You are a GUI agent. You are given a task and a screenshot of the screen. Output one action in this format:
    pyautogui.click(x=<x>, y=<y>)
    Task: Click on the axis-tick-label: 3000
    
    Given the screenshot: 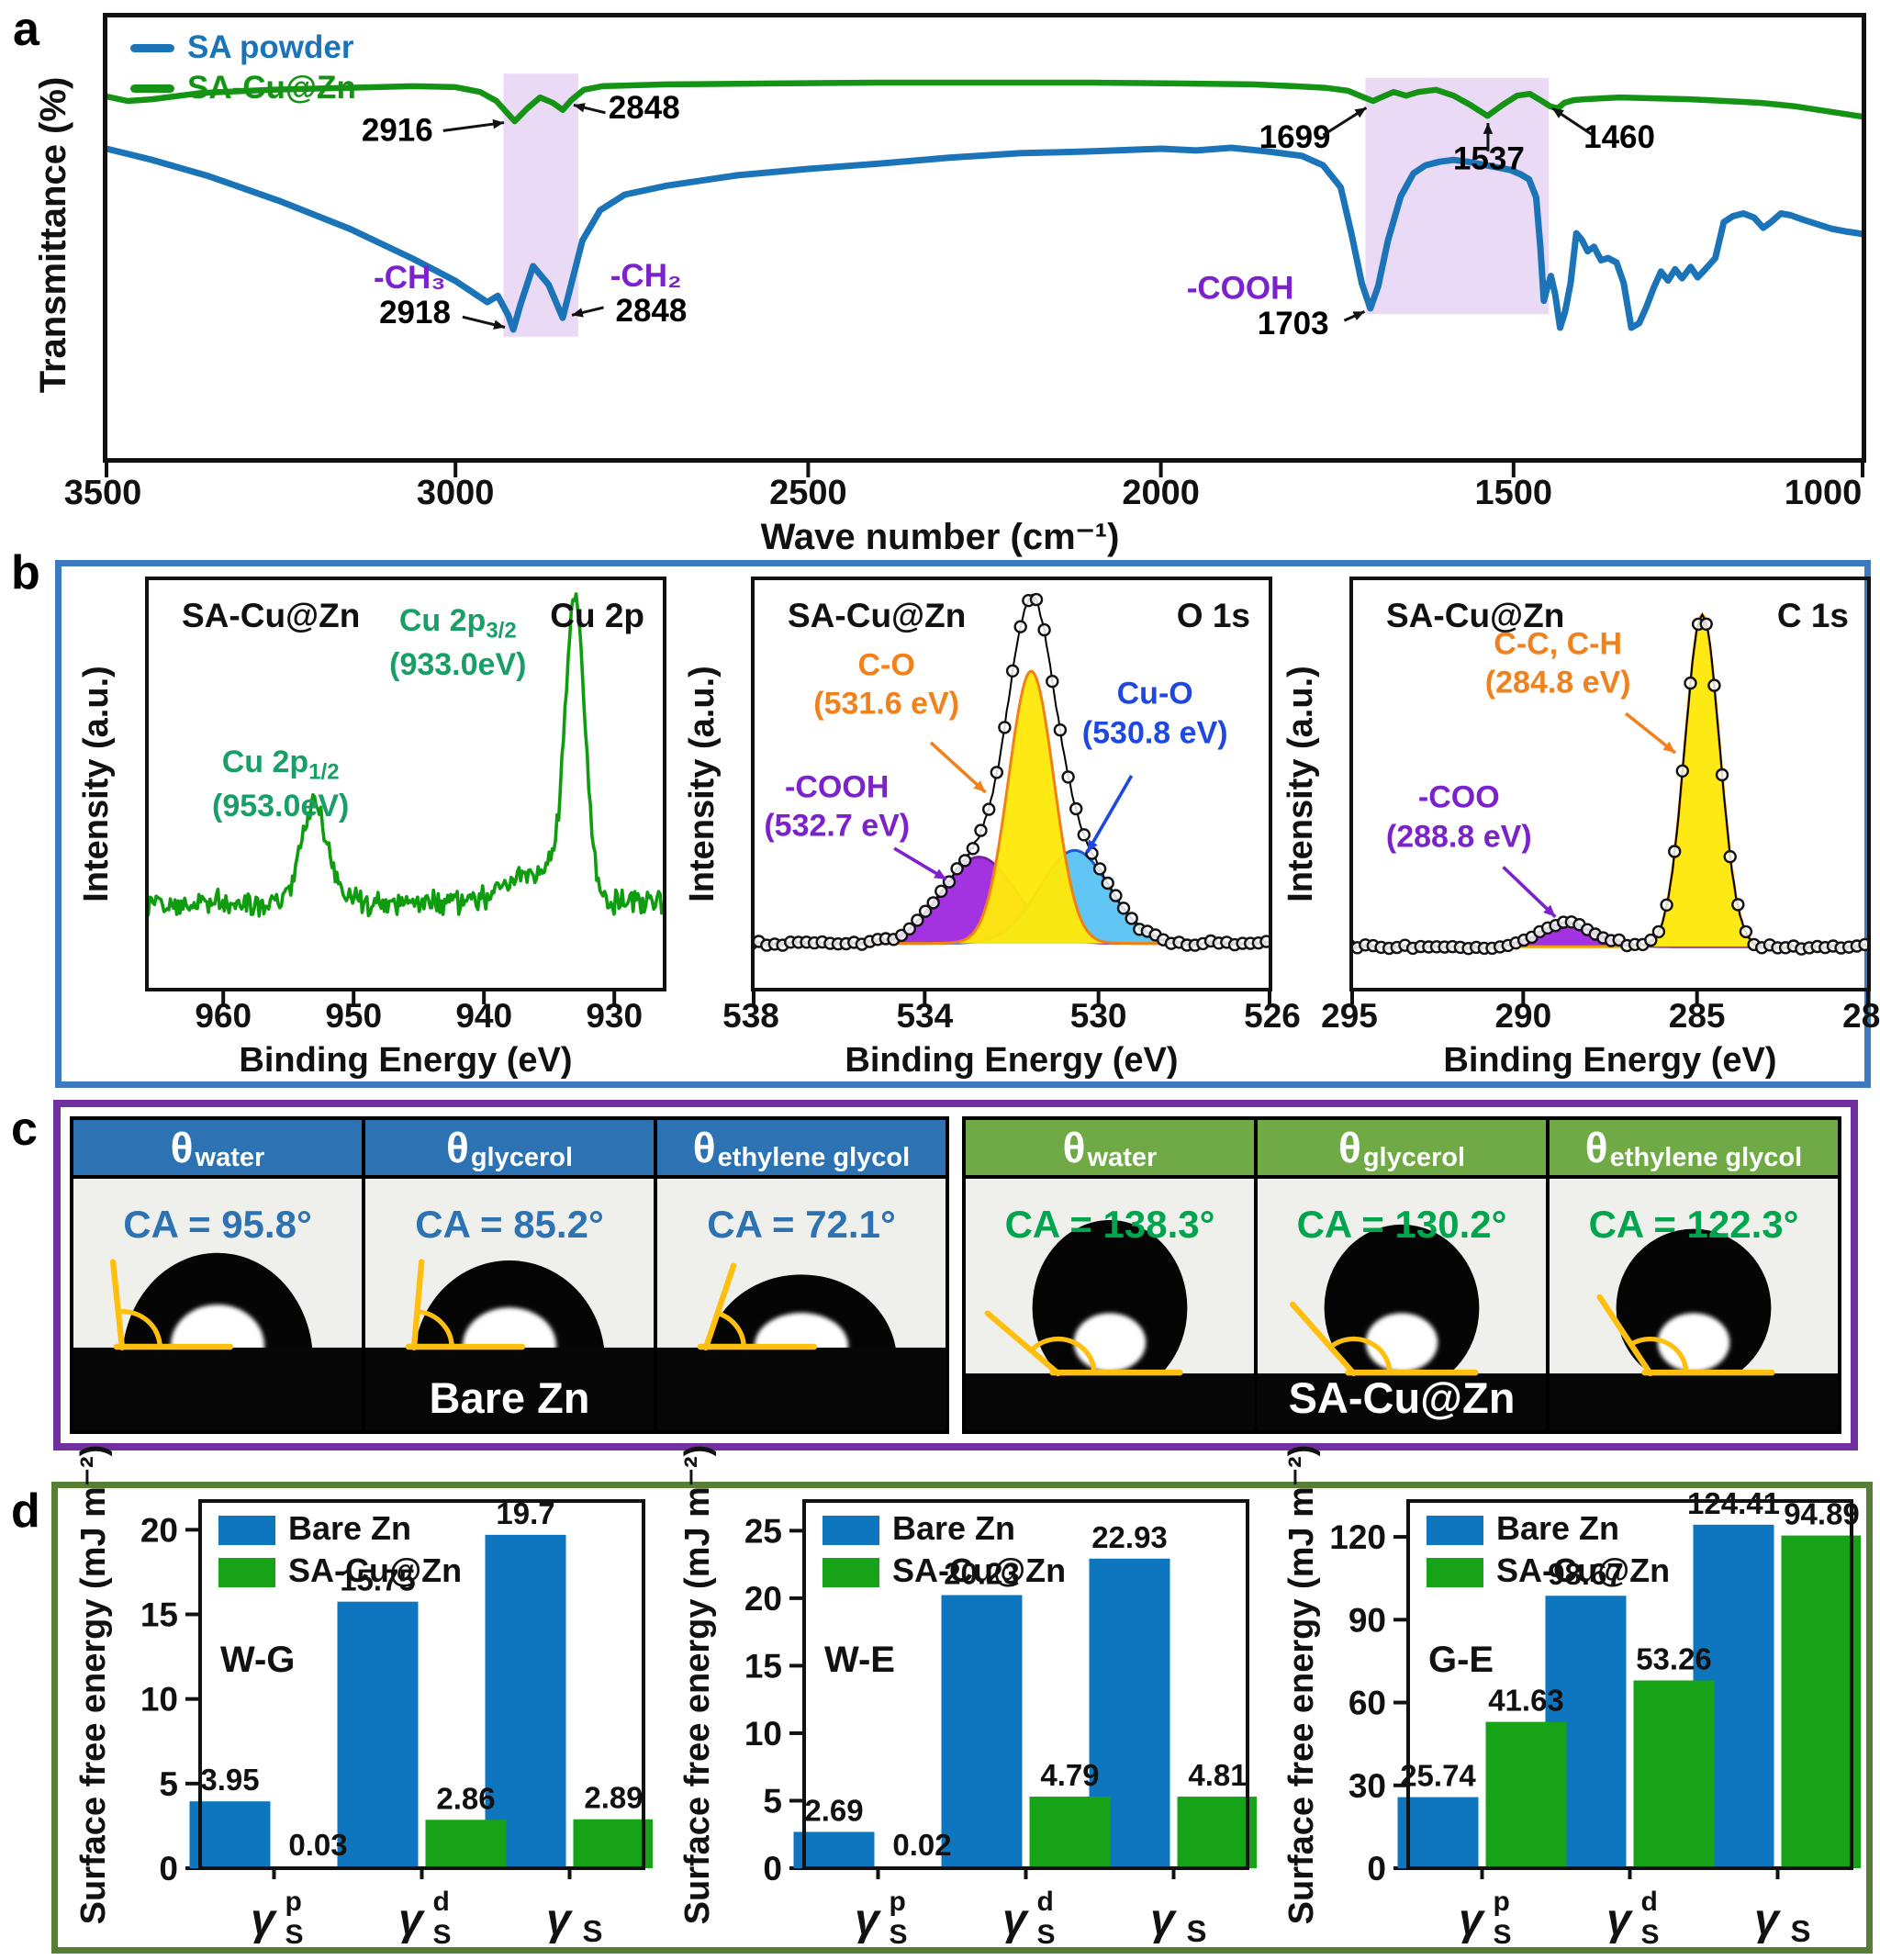 What is the action you would take?
    pyautogui.click(x=455, y=493)
    